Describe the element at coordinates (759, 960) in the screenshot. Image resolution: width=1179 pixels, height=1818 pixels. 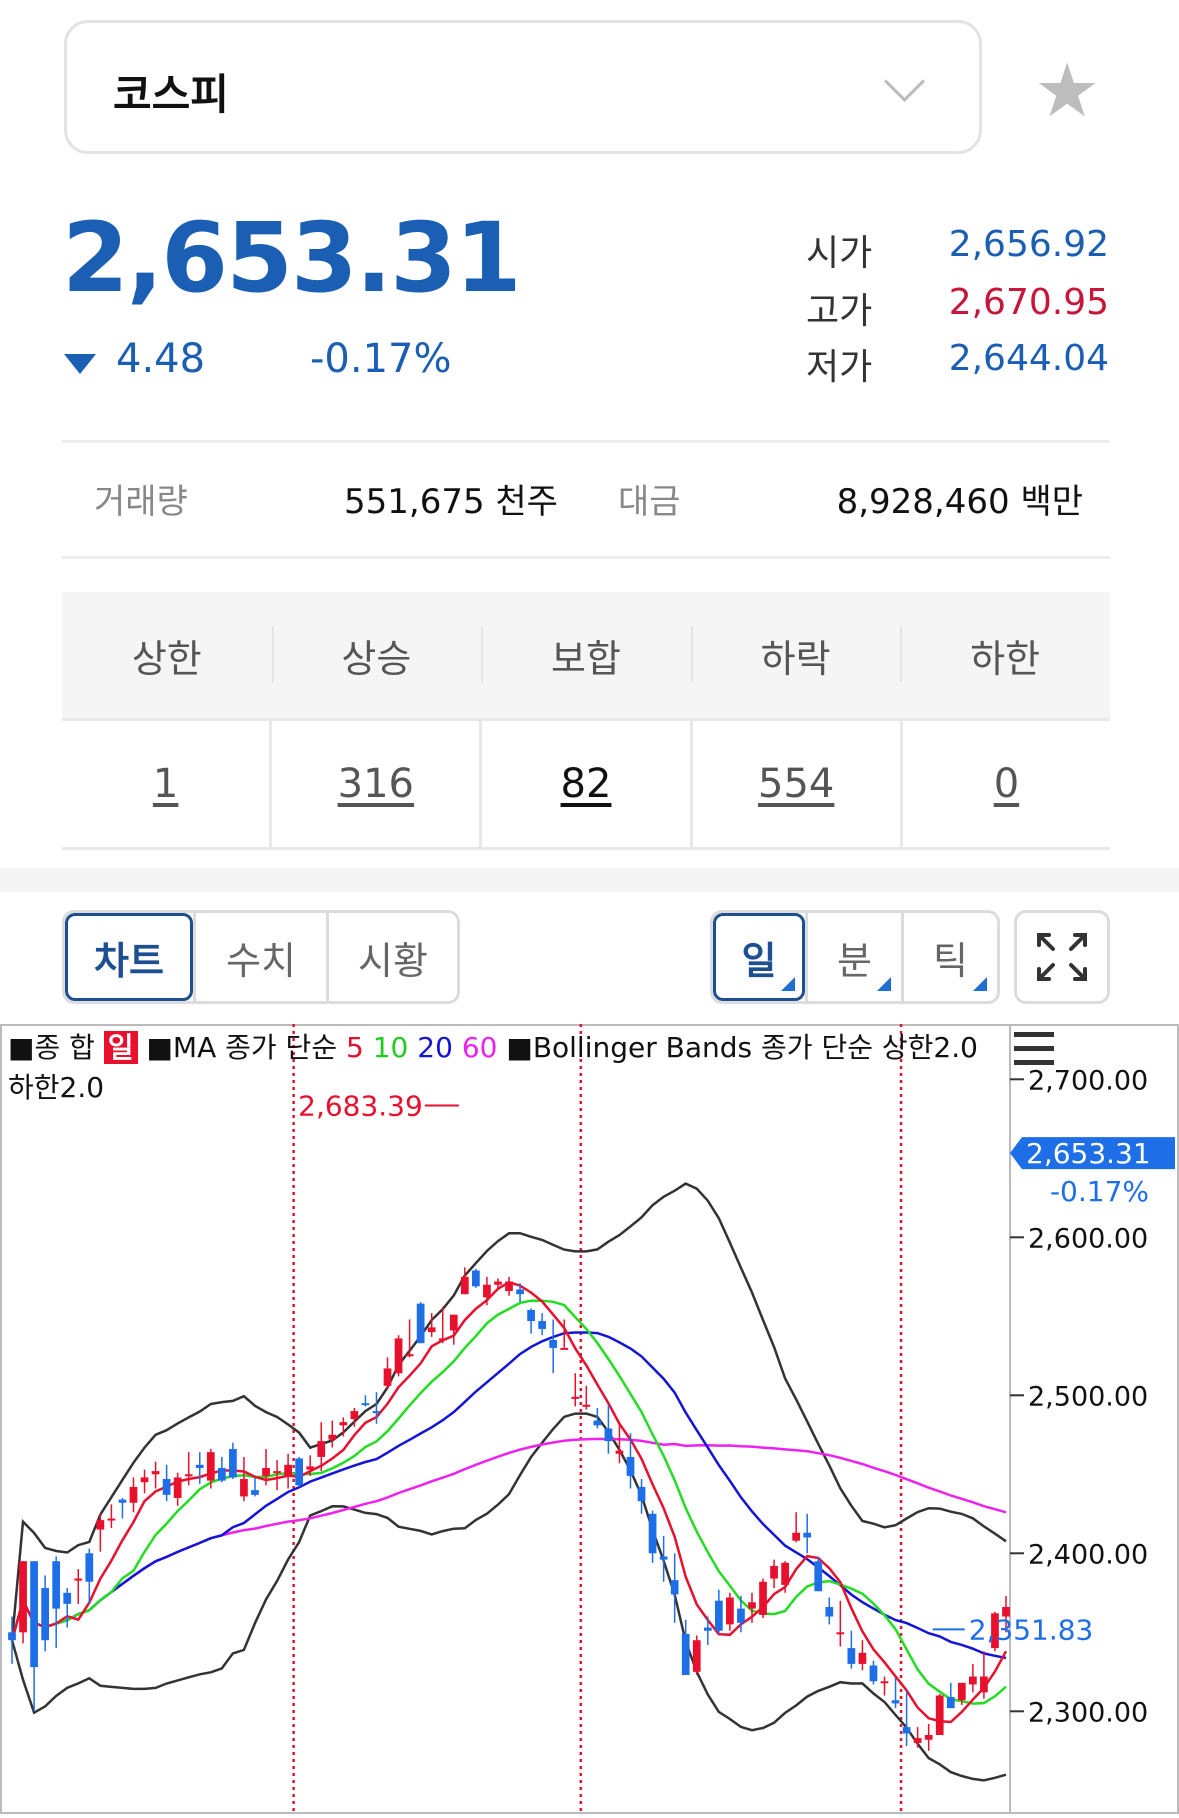
I see `tab-daily-label: 일` at that location.